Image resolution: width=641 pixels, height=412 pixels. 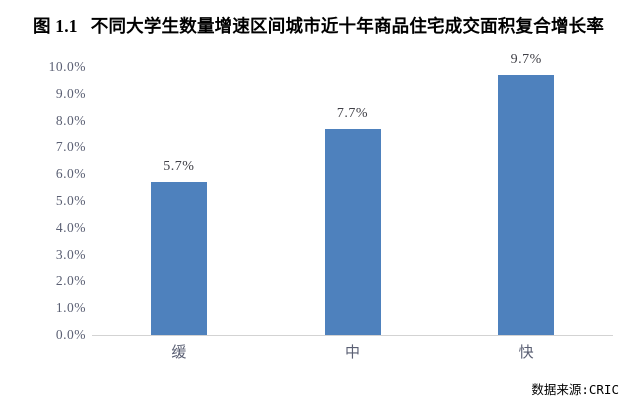 I want to click on y-axis-tick-label: 10.0%, so click(x=67, y=66).